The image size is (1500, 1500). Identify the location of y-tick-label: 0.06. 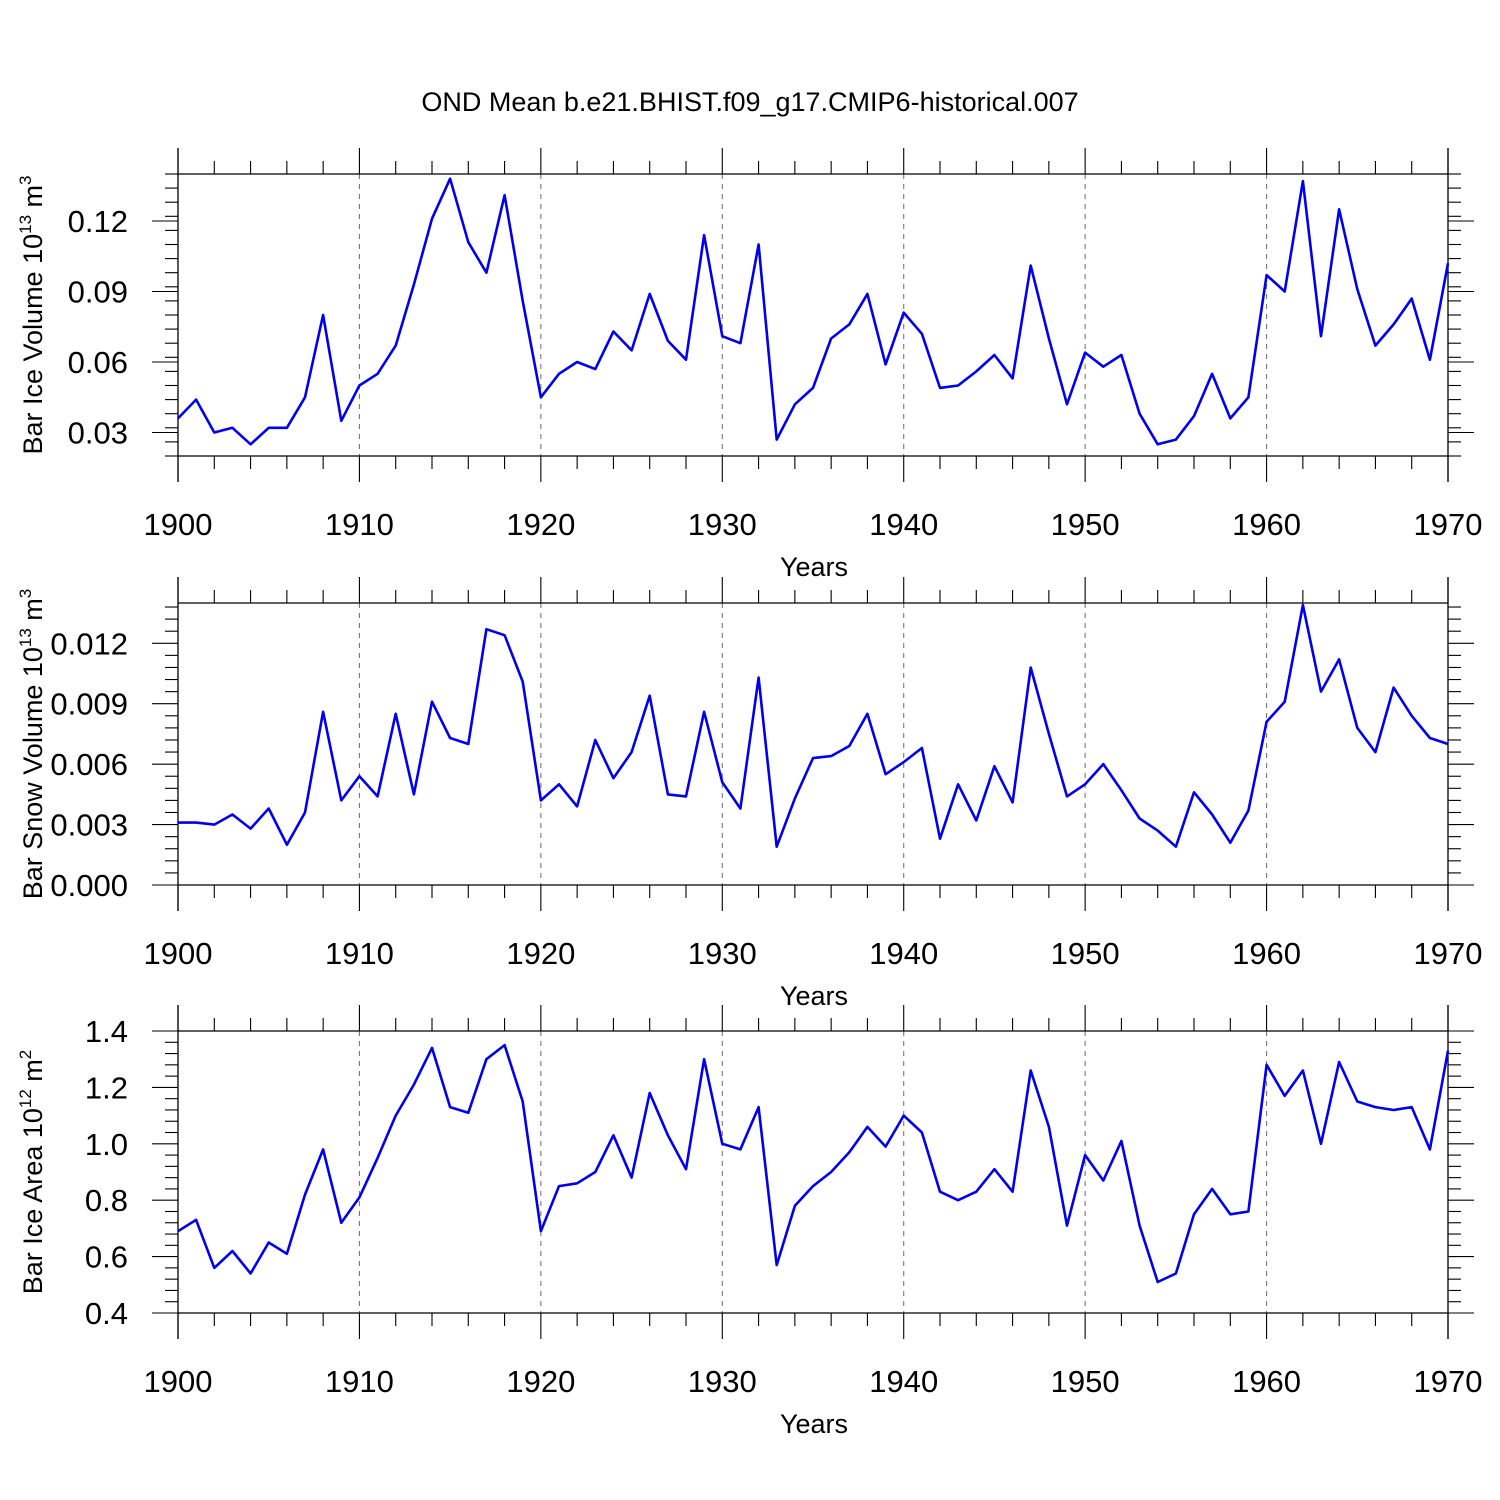
(98, 362).